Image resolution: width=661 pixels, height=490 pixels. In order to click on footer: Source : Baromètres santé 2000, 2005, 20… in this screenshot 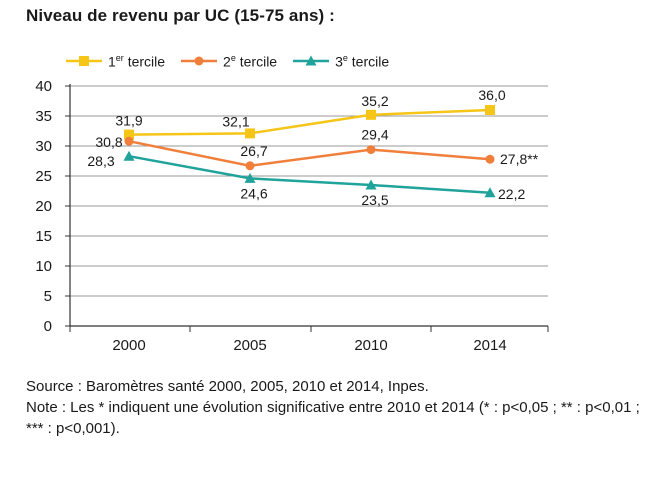, I will do `click(338, 407)`.